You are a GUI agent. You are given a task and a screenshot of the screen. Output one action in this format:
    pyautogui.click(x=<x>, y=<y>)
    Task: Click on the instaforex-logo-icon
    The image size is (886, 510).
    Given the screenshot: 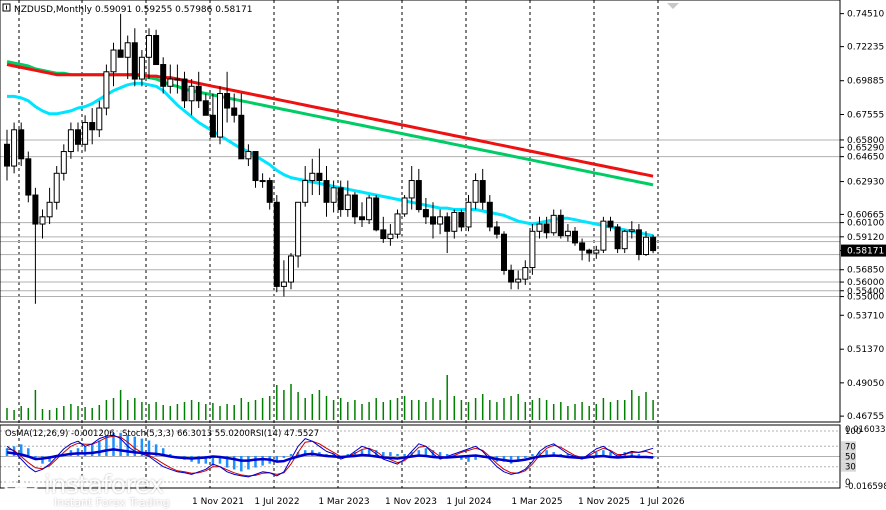 What is the action you would take?
    pyautogui.click(x=21, y=489)
    